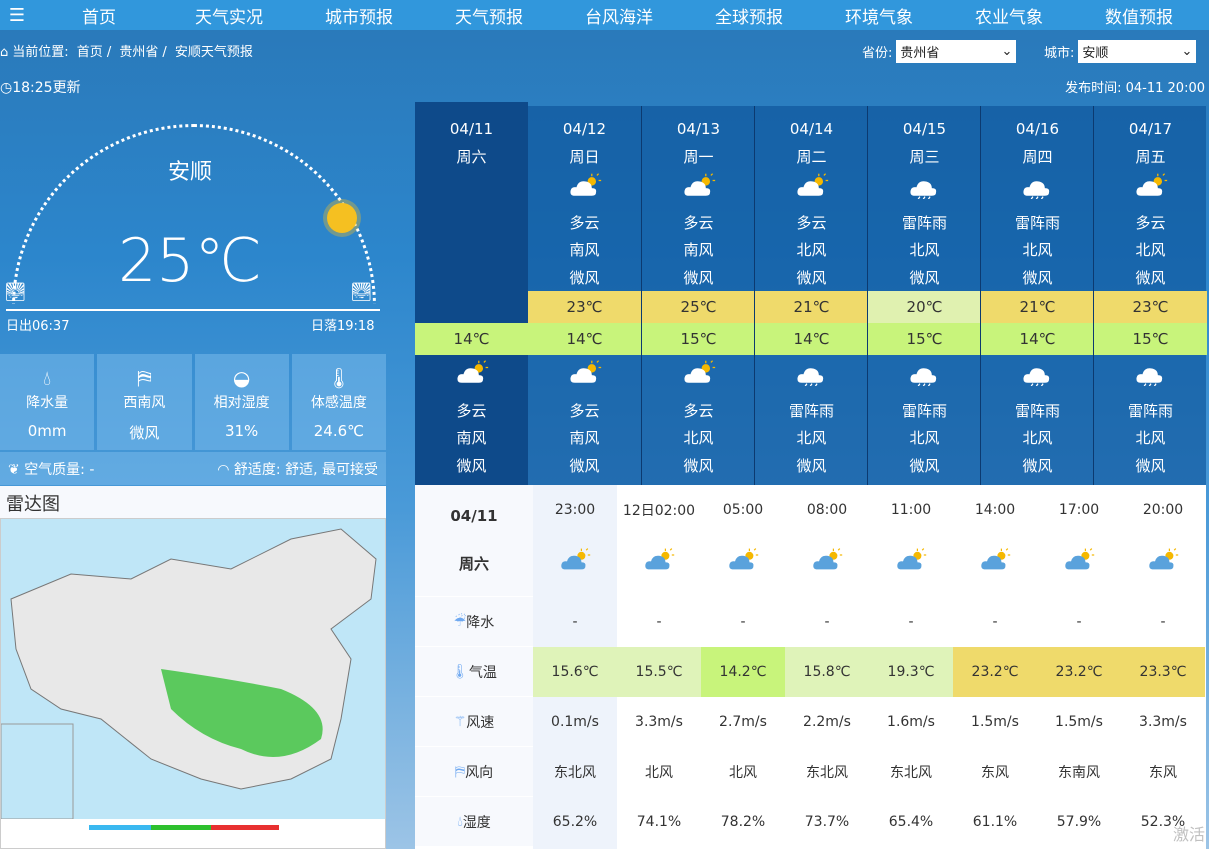 The width and height of the screenshot is (1209, 849). Describe the element at coordinates (474, 822) in the screenshot. I see `row-label: 💧︎ 湿度` at that location.